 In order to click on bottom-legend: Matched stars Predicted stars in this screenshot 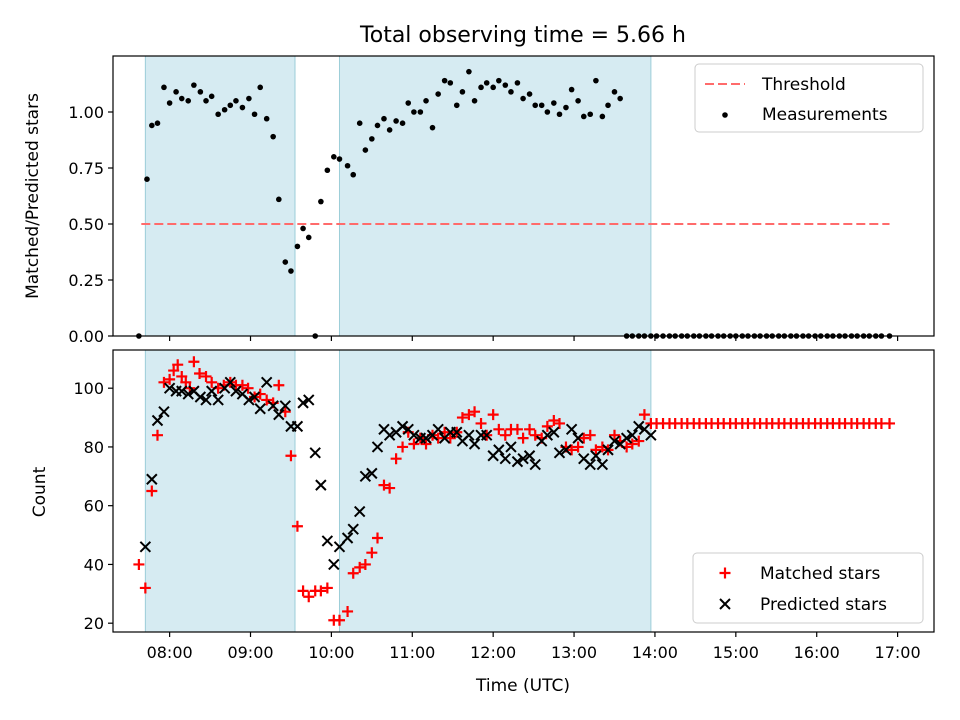, I will do `click(808, 588)`.